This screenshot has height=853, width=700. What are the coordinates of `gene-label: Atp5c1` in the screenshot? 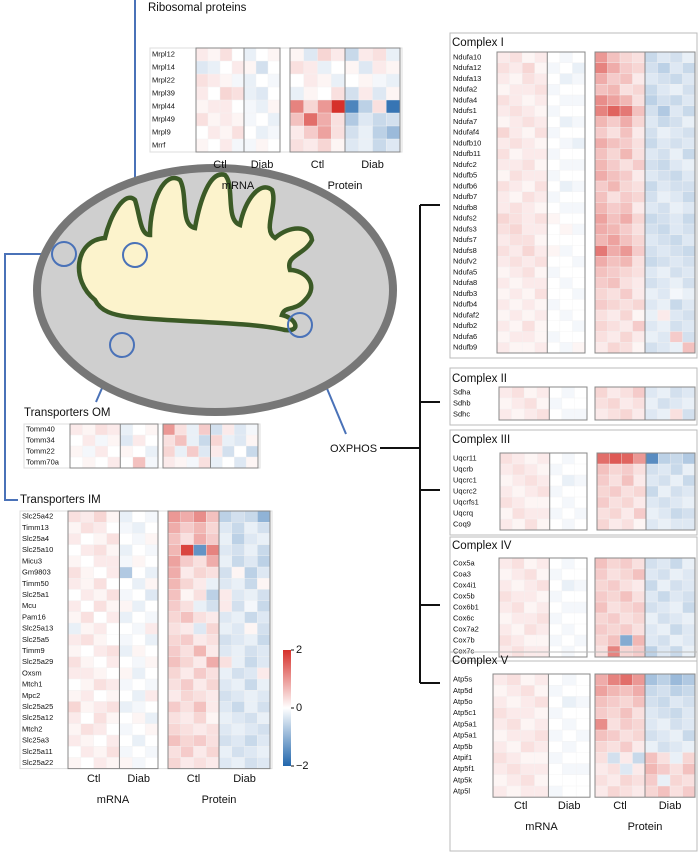 It's located at (464, 712).